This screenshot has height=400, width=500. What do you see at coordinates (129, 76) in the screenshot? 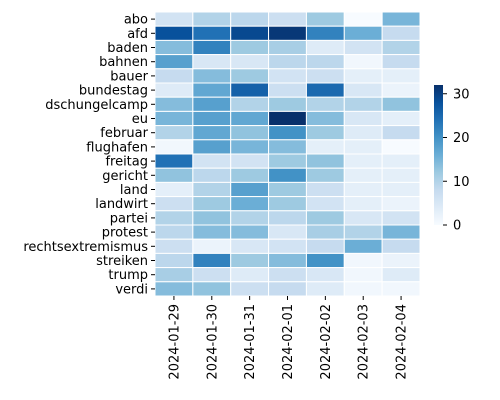
I see `row-tick-label: bauer` at bounding box center [129, 76].